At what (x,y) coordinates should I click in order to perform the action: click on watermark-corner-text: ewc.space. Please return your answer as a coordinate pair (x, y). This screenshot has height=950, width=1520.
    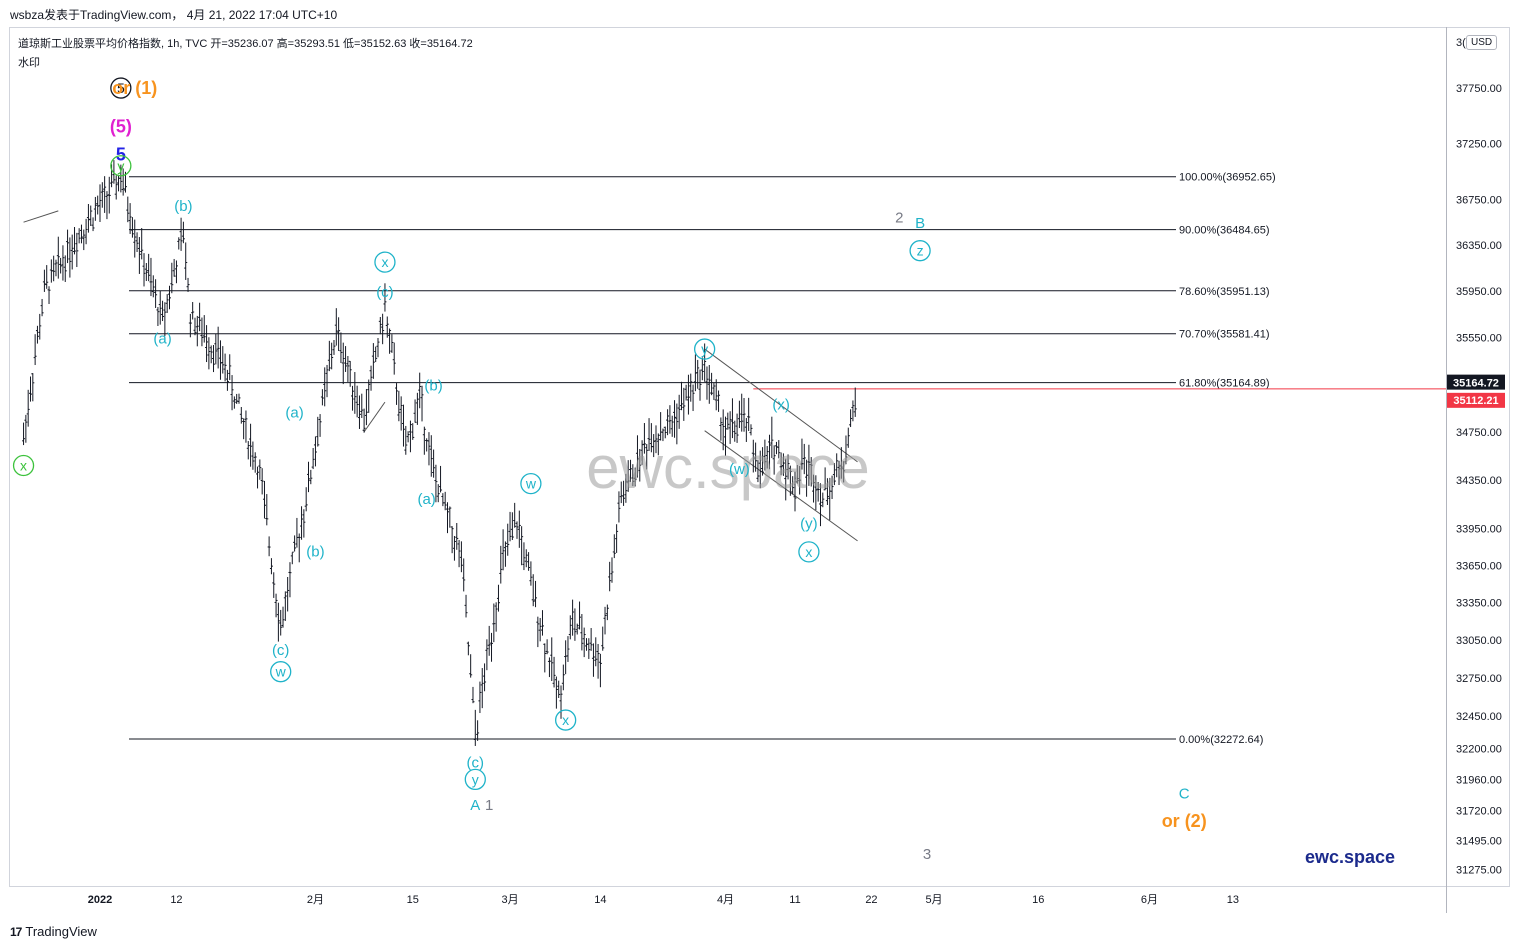
    Looking at the image, I should click on (1350, 857).